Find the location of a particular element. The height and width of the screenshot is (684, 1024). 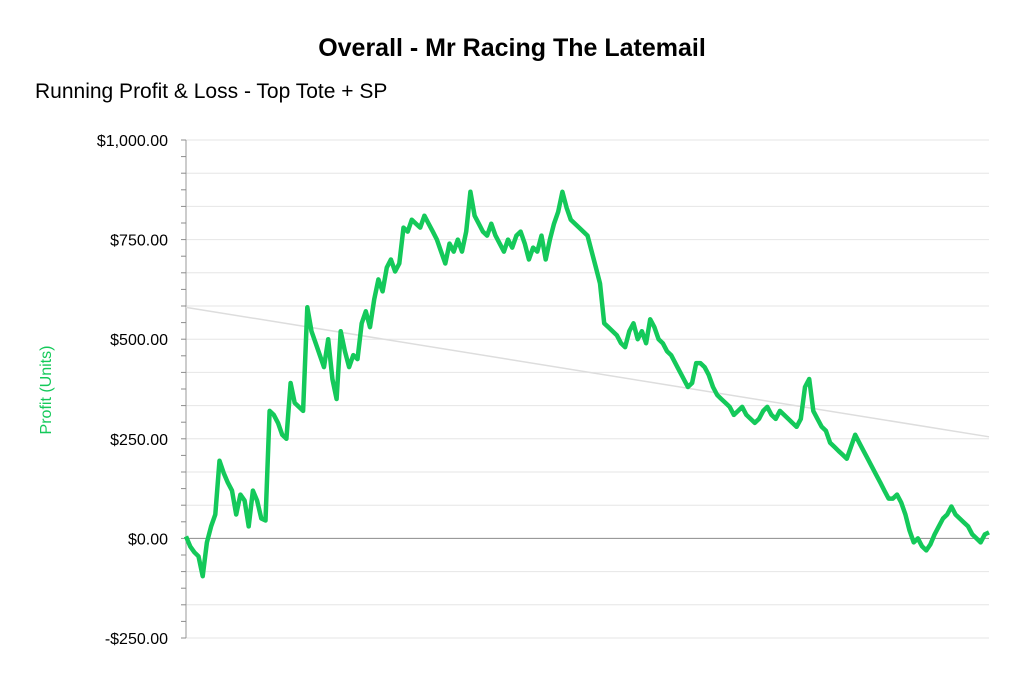

chart-title: Overall - Mr Racing The Latemail is located at coordinates (512, 48).